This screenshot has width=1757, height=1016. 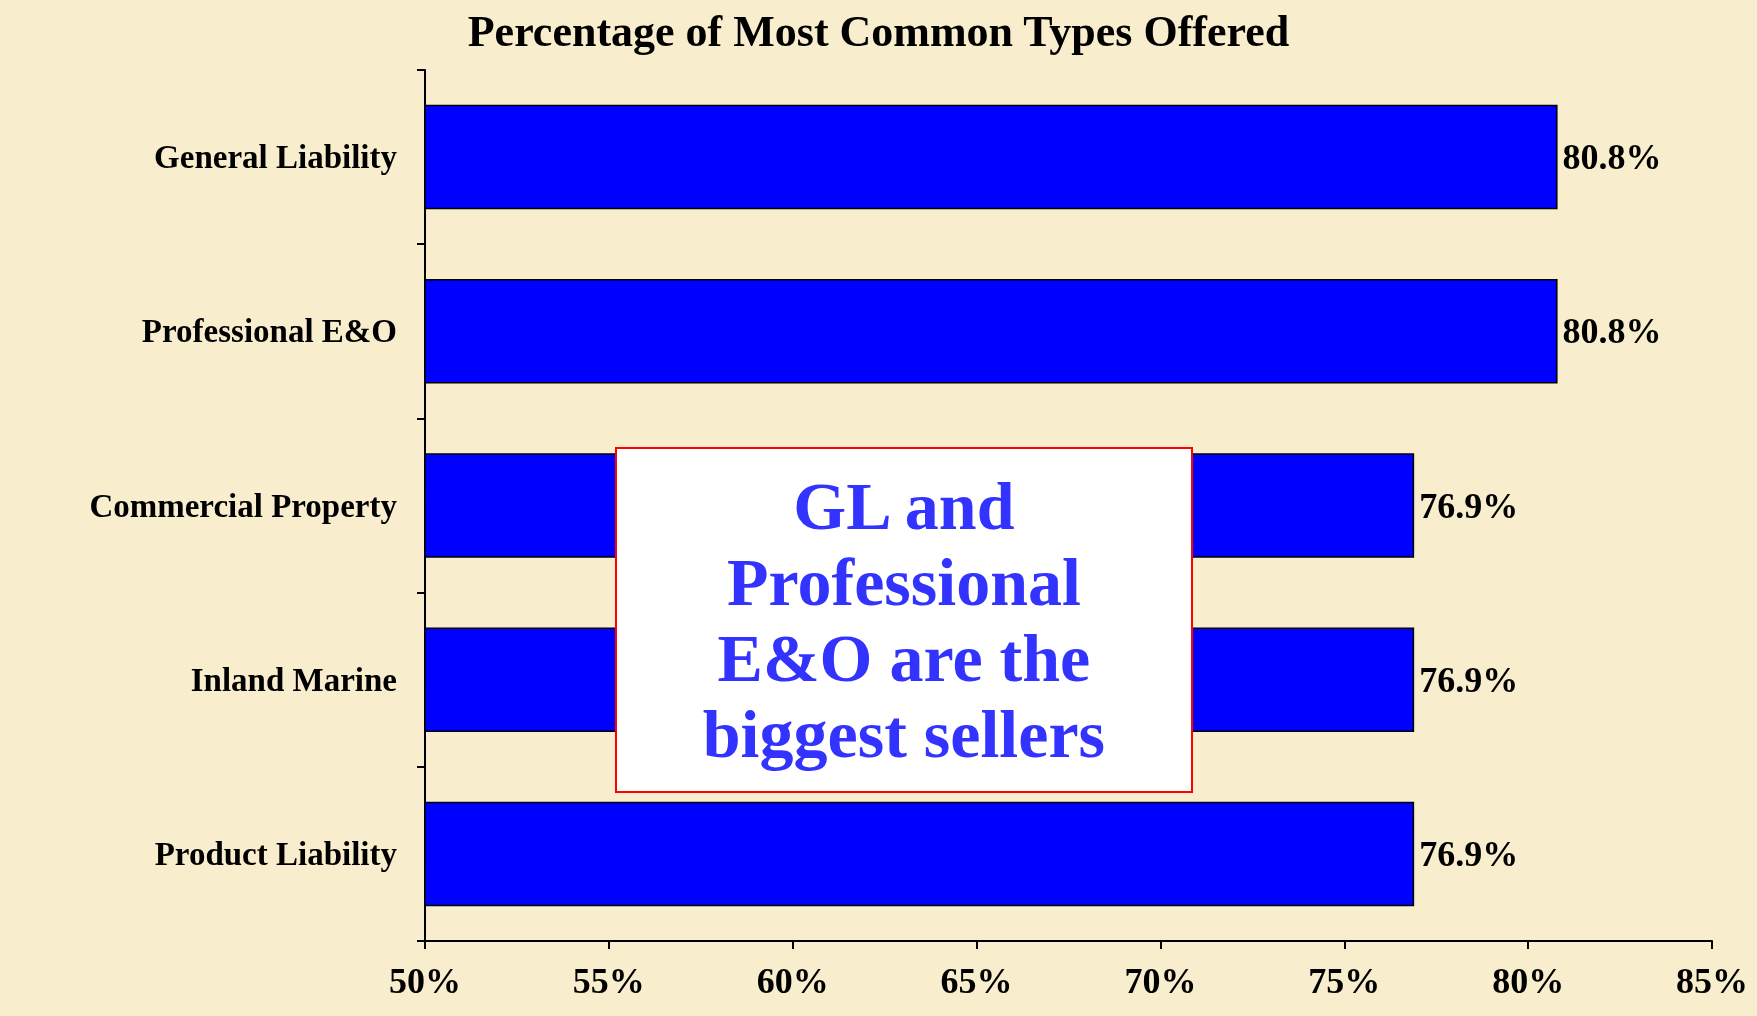 I want to click on annotation: GL and Professional E&O are the biggest sellers, so click(x=904, y=620).